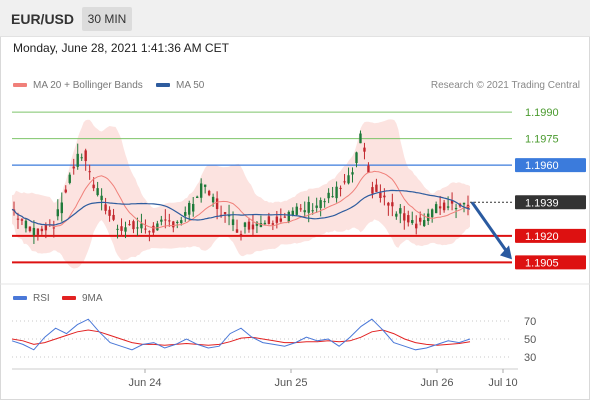 Image resolution: width=590 pixels, height=400 pixels. What do you see at coordinates (41, 298) in the screenshot?
I see `rsi-label: RSI` at bounding box center [41, 298].